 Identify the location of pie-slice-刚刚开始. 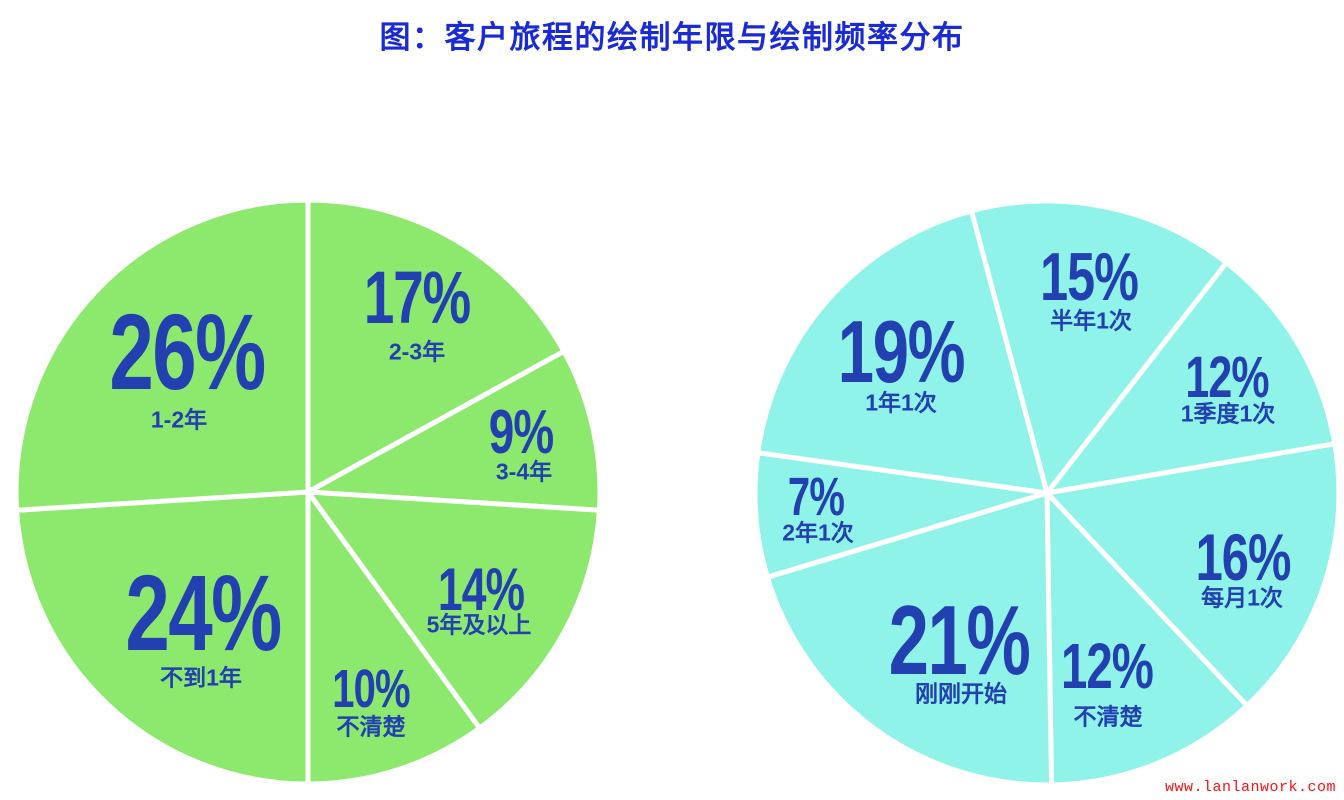
(909, 639).